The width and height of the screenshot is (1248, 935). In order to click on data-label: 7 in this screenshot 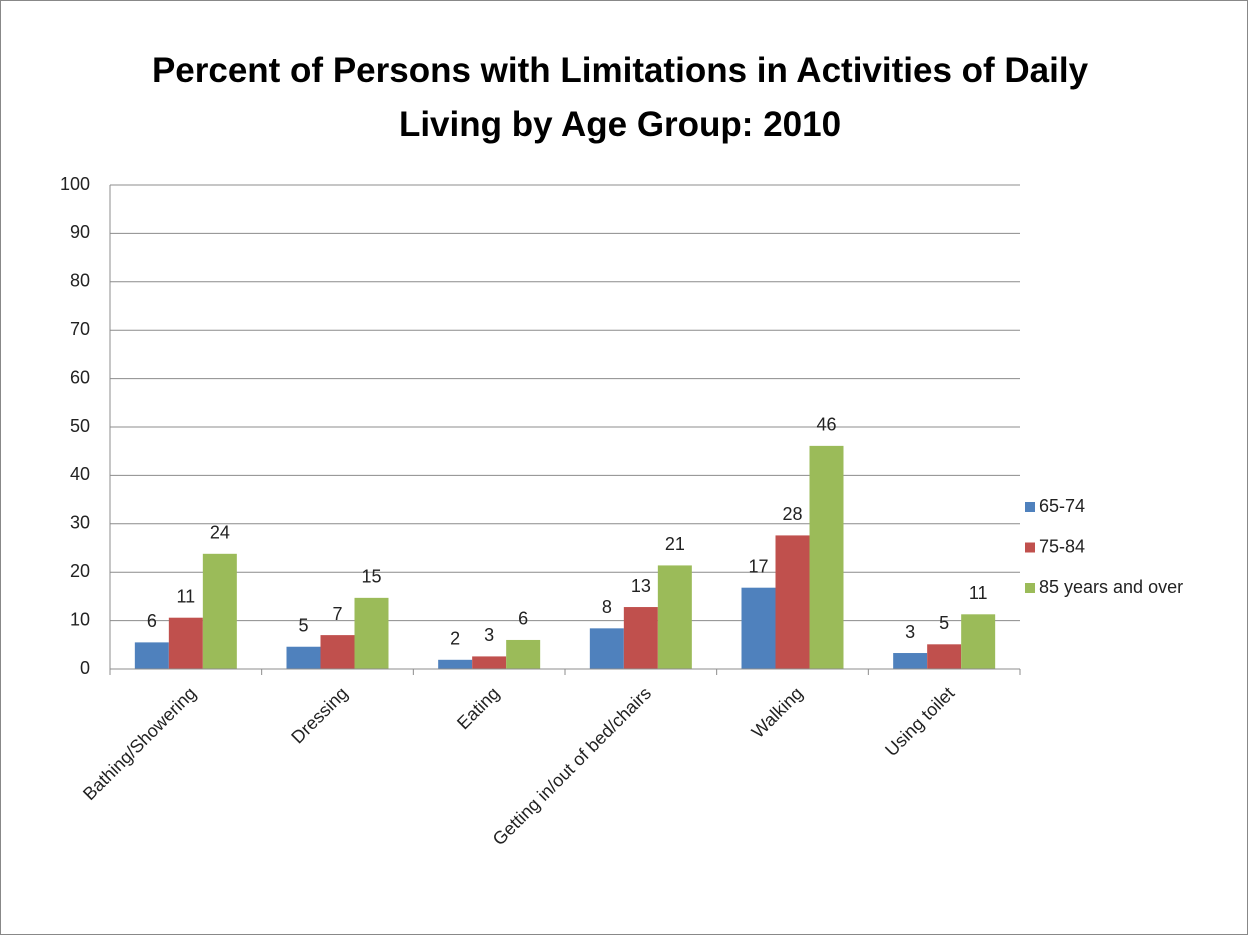, I will do `click(337, 614)`.